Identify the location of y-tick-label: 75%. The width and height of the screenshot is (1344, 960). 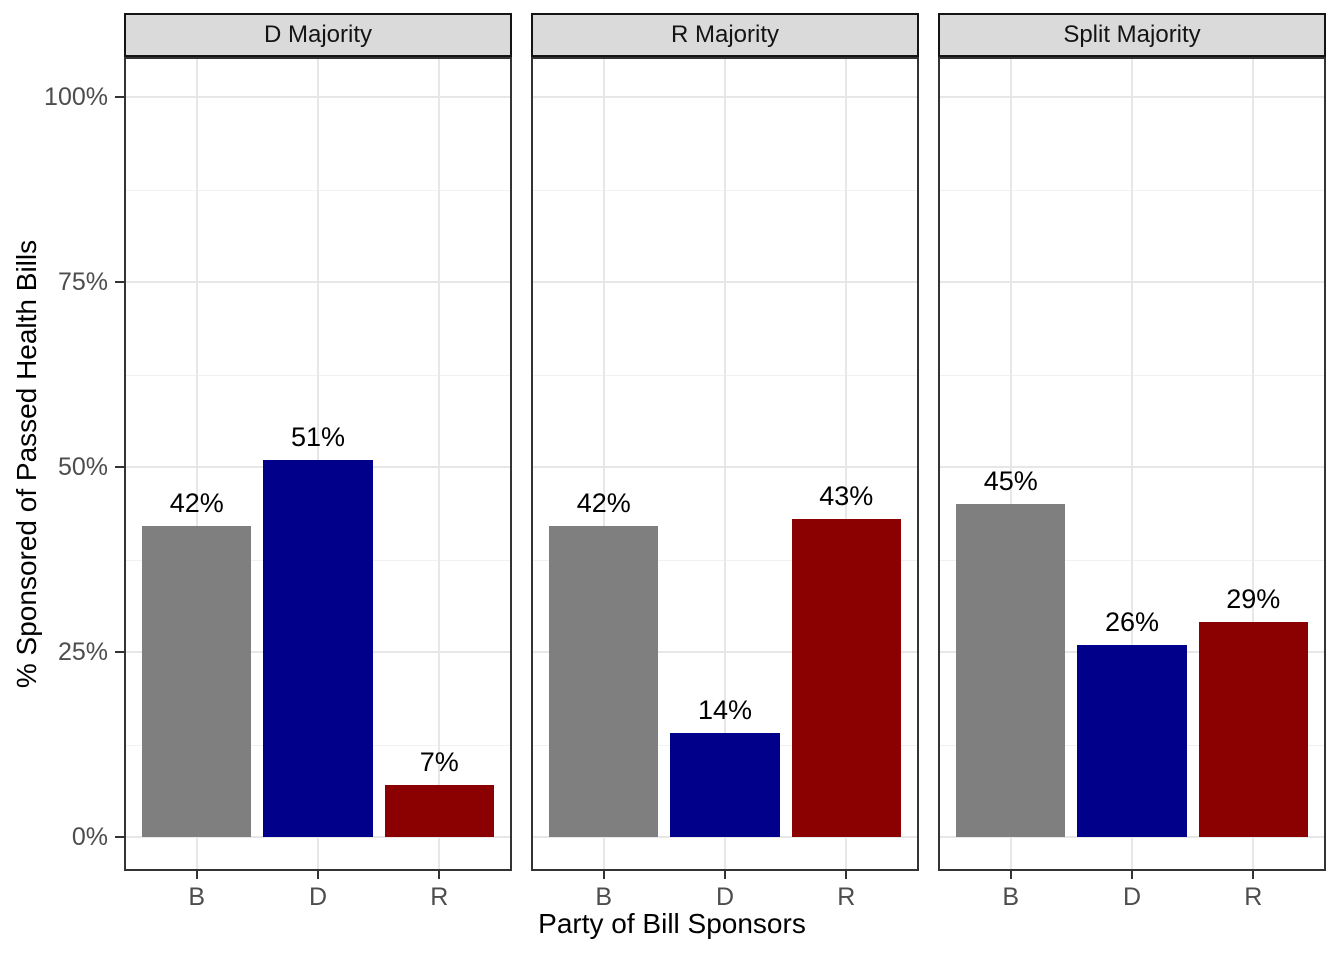
(82, 282).